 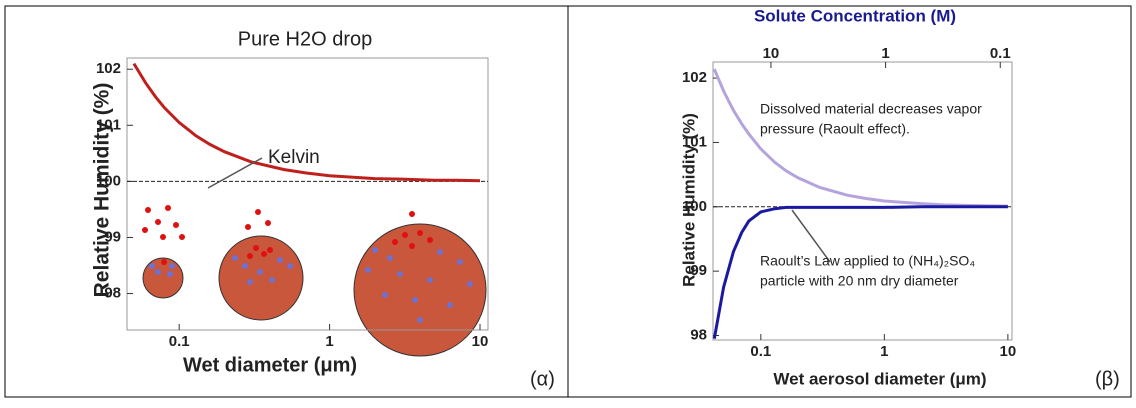 What do you see at coordinates (305, 39) in the screenshot?
I see `chart-title: Pure H2O drop` at bounding box center [305, 39].